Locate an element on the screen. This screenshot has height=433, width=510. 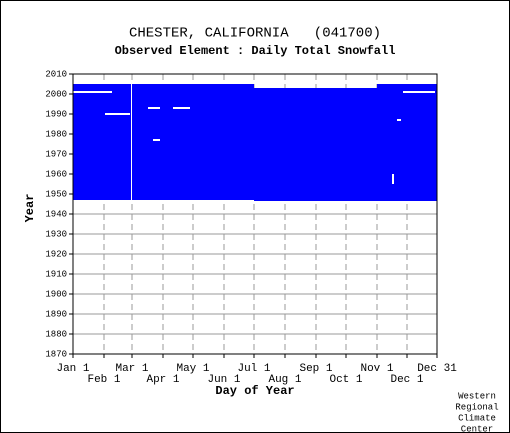
y-tick-label: 2000 is located at coordinates (56, 94).